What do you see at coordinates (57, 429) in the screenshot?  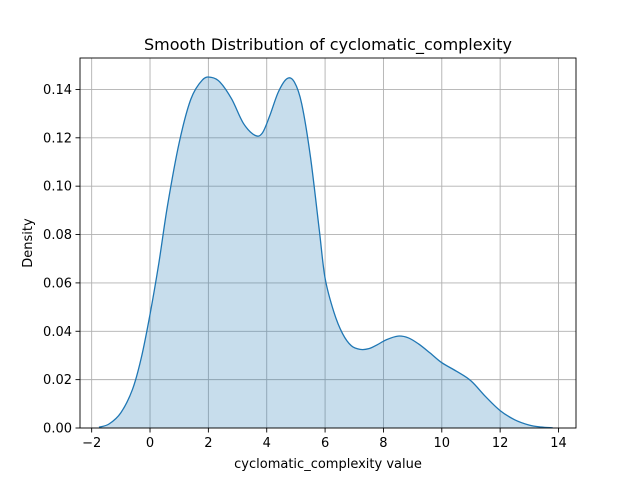 I see `y-tick-label: 0.00` at bounding box center [57, 429].